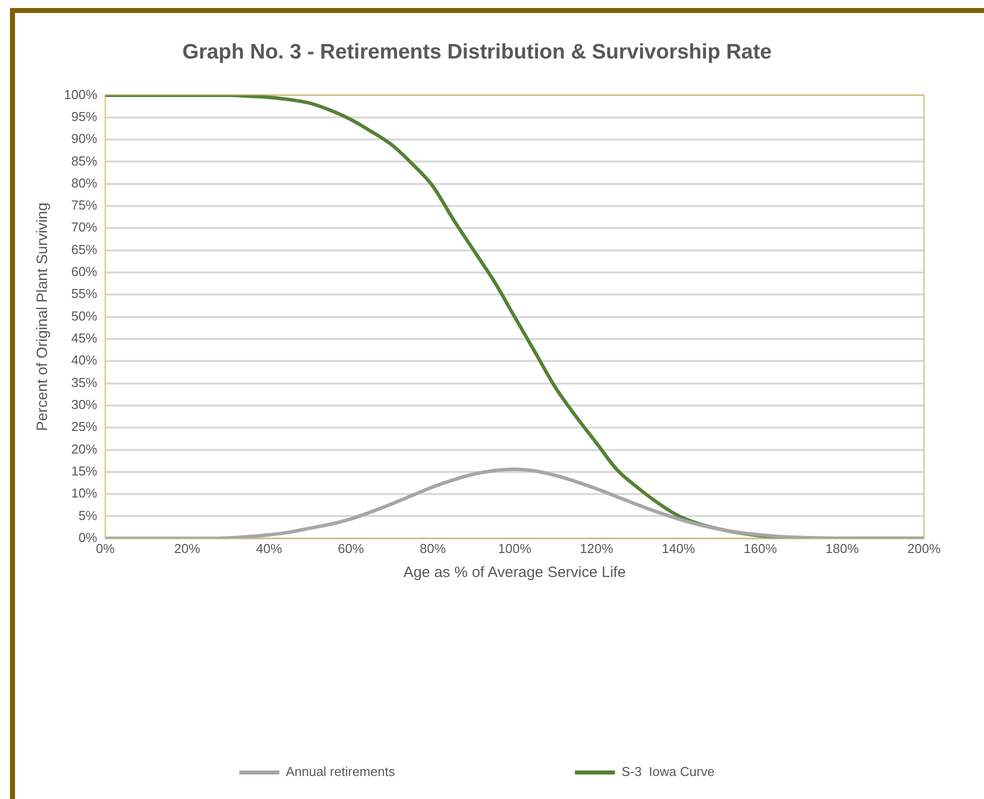 Image resolution: width=984 pixels, height=799 pixels. What do you see at coordinates (84, 182) in the screenshot?
I see `y-tick-label: 80%` at bounding box center [84, 182].